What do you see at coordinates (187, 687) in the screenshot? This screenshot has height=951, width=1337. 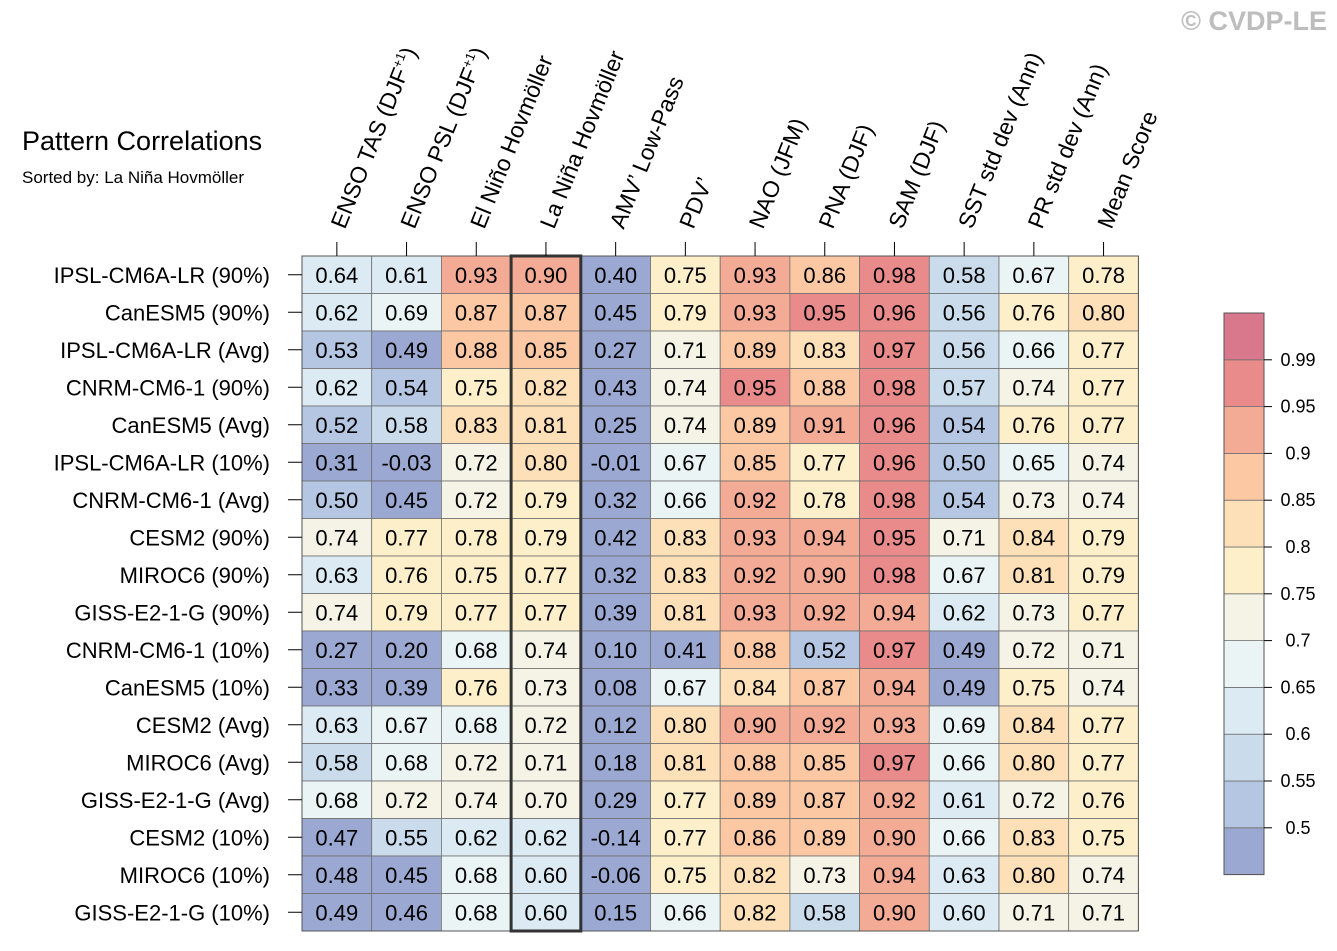 I see `row-label: CanESM5 (10%)` at bounding box center [187, 687].